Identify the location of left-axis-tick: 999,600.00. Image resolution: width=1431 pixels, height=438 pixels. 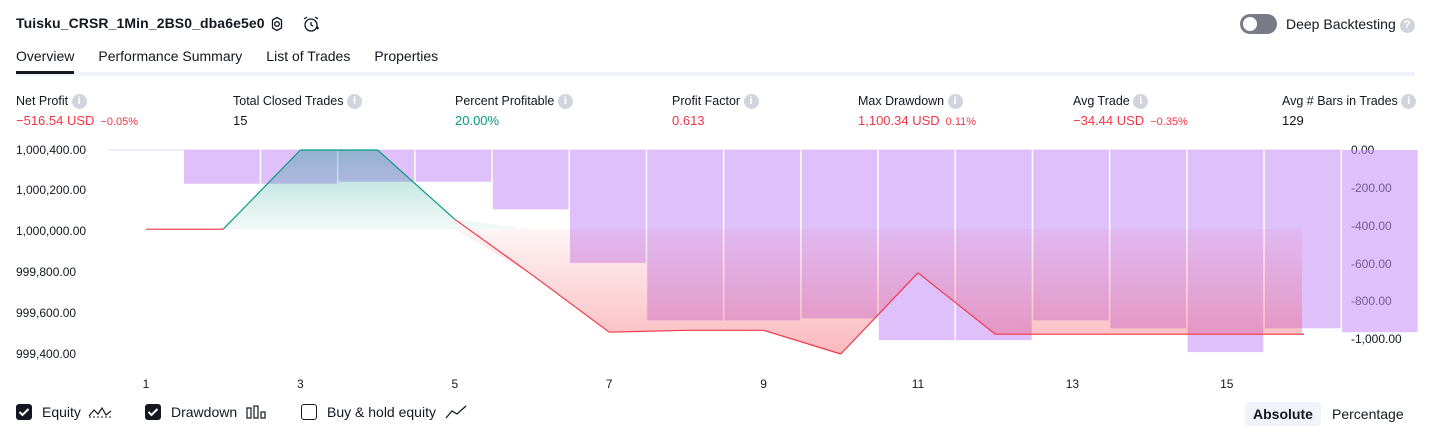
(46, 313).